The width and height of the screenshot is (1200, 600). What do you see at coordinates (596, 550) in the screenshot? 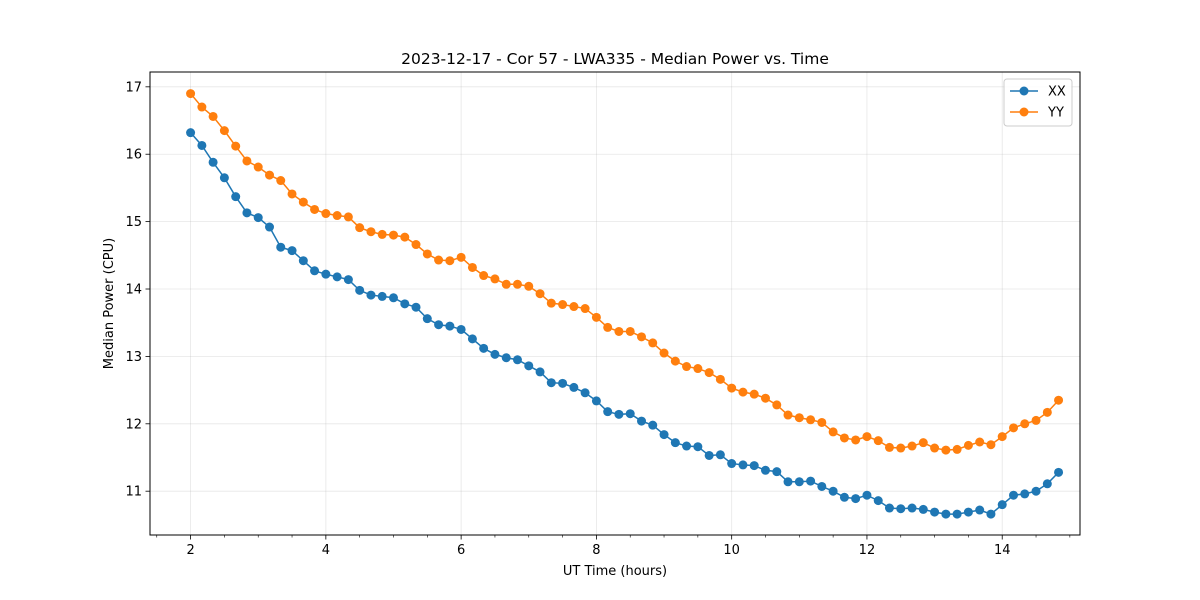
I see `x-tick-label: 8` at bounding box center [596, 550].